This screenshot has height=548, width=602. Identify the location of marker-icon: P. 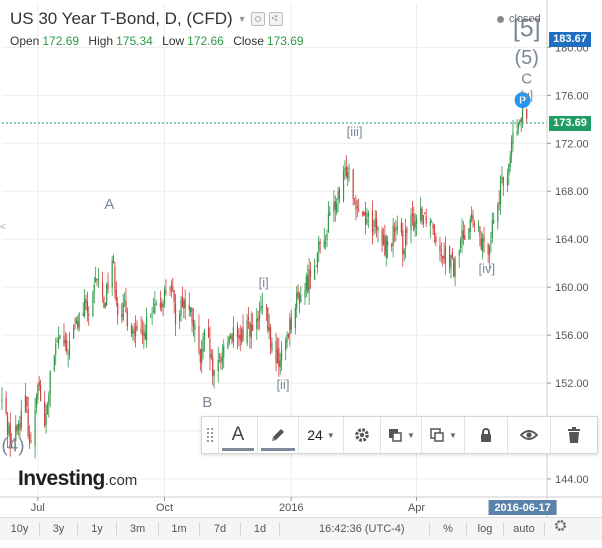
(522, 100).